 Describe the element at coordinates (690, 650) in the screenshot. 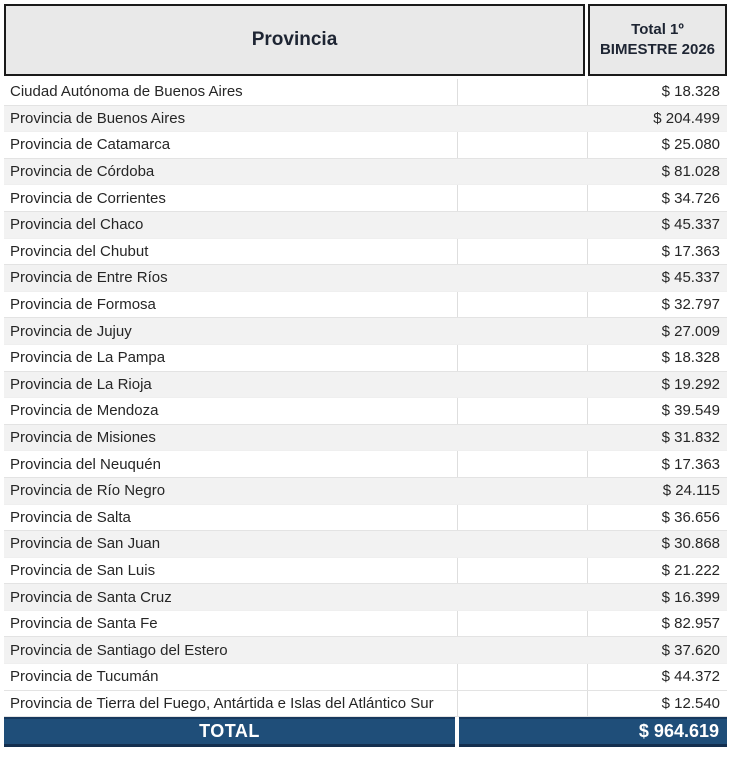

I see `value-cell: $ 37.620` at that location.